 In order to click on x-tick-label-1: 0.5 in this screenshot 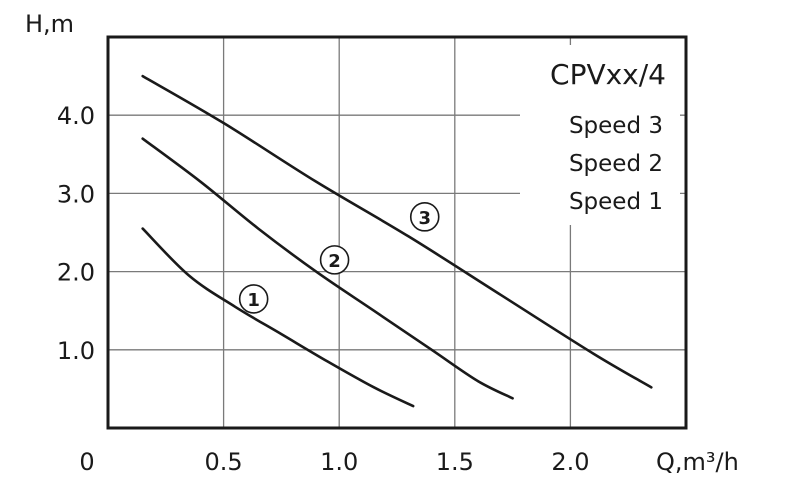, I will do `click(224, 462)`.